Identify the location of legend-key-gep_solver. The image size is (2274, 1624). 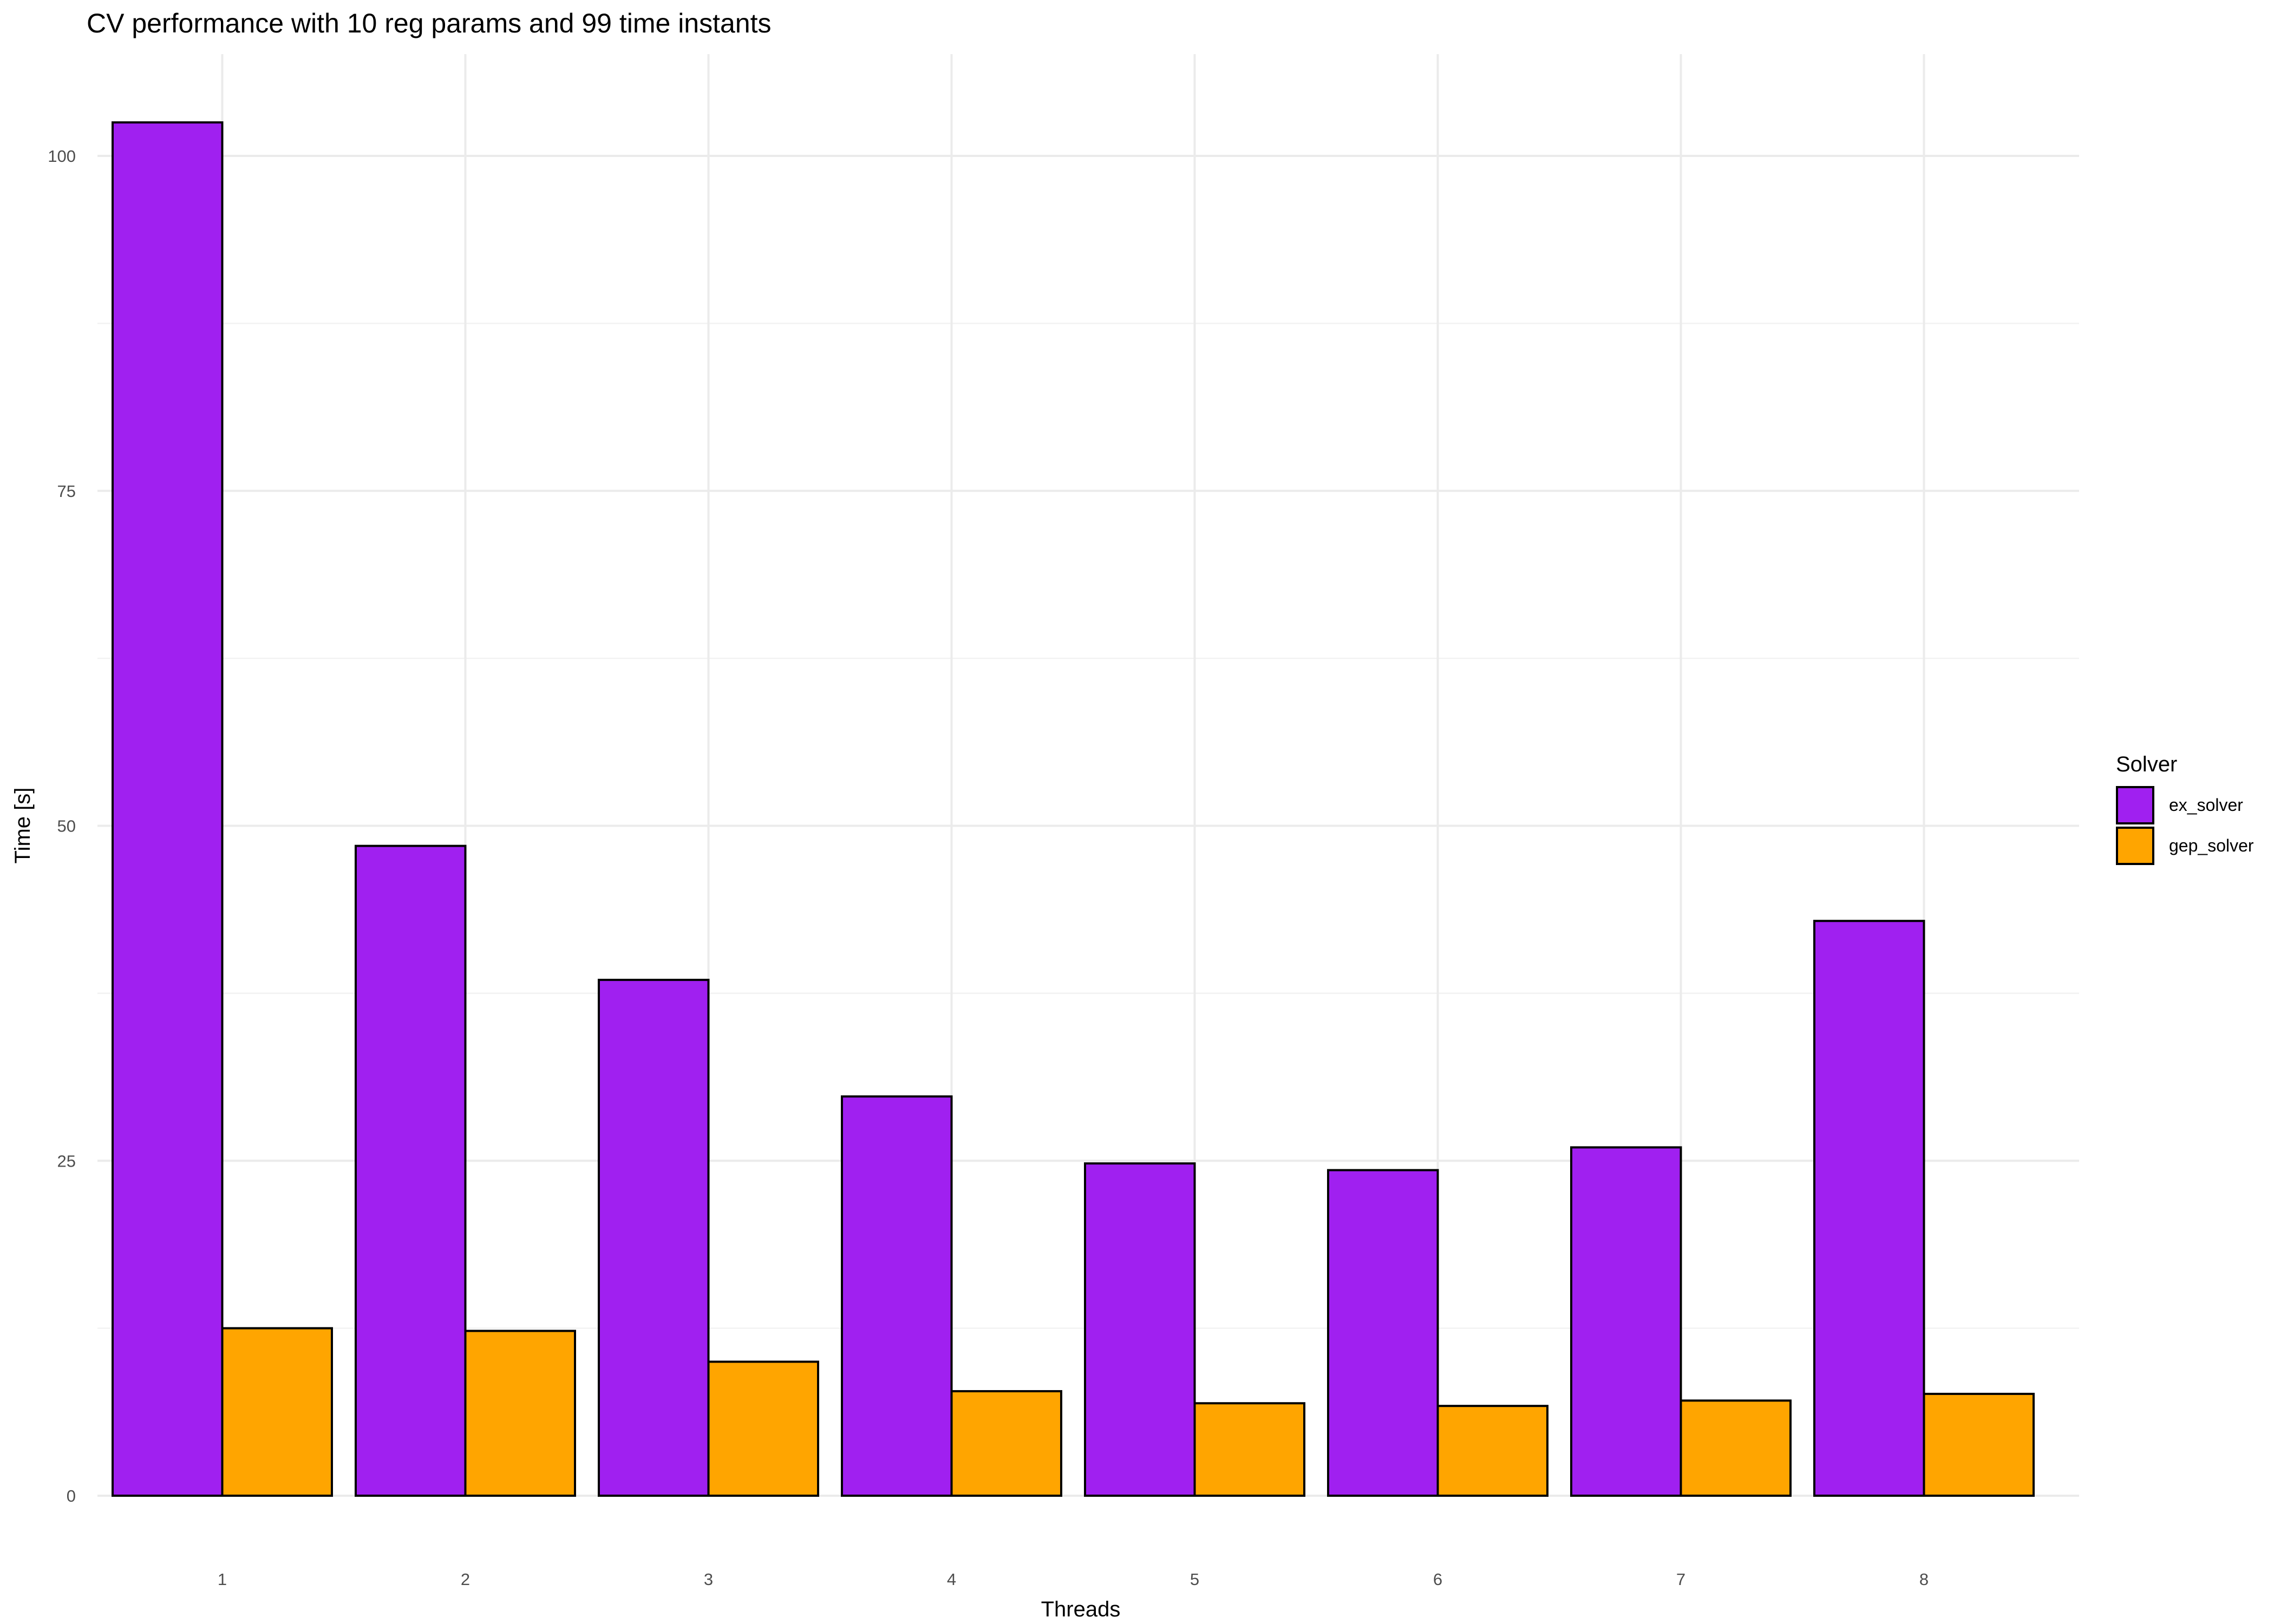
(2135, 846).